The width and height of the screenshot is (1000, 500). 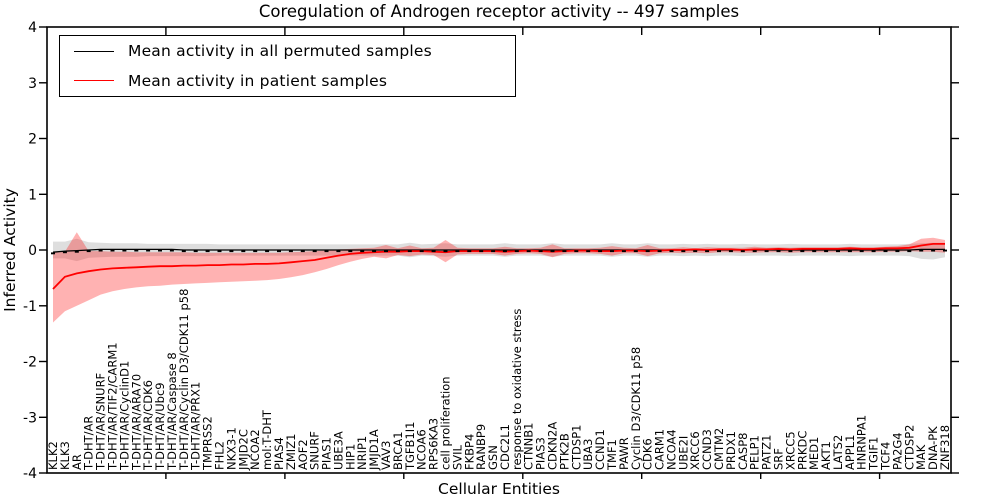 What do you see at coordinates (826, 455) in the screenshot?
I see `x-category-label: AKT1` at bounding box center [826, 455].